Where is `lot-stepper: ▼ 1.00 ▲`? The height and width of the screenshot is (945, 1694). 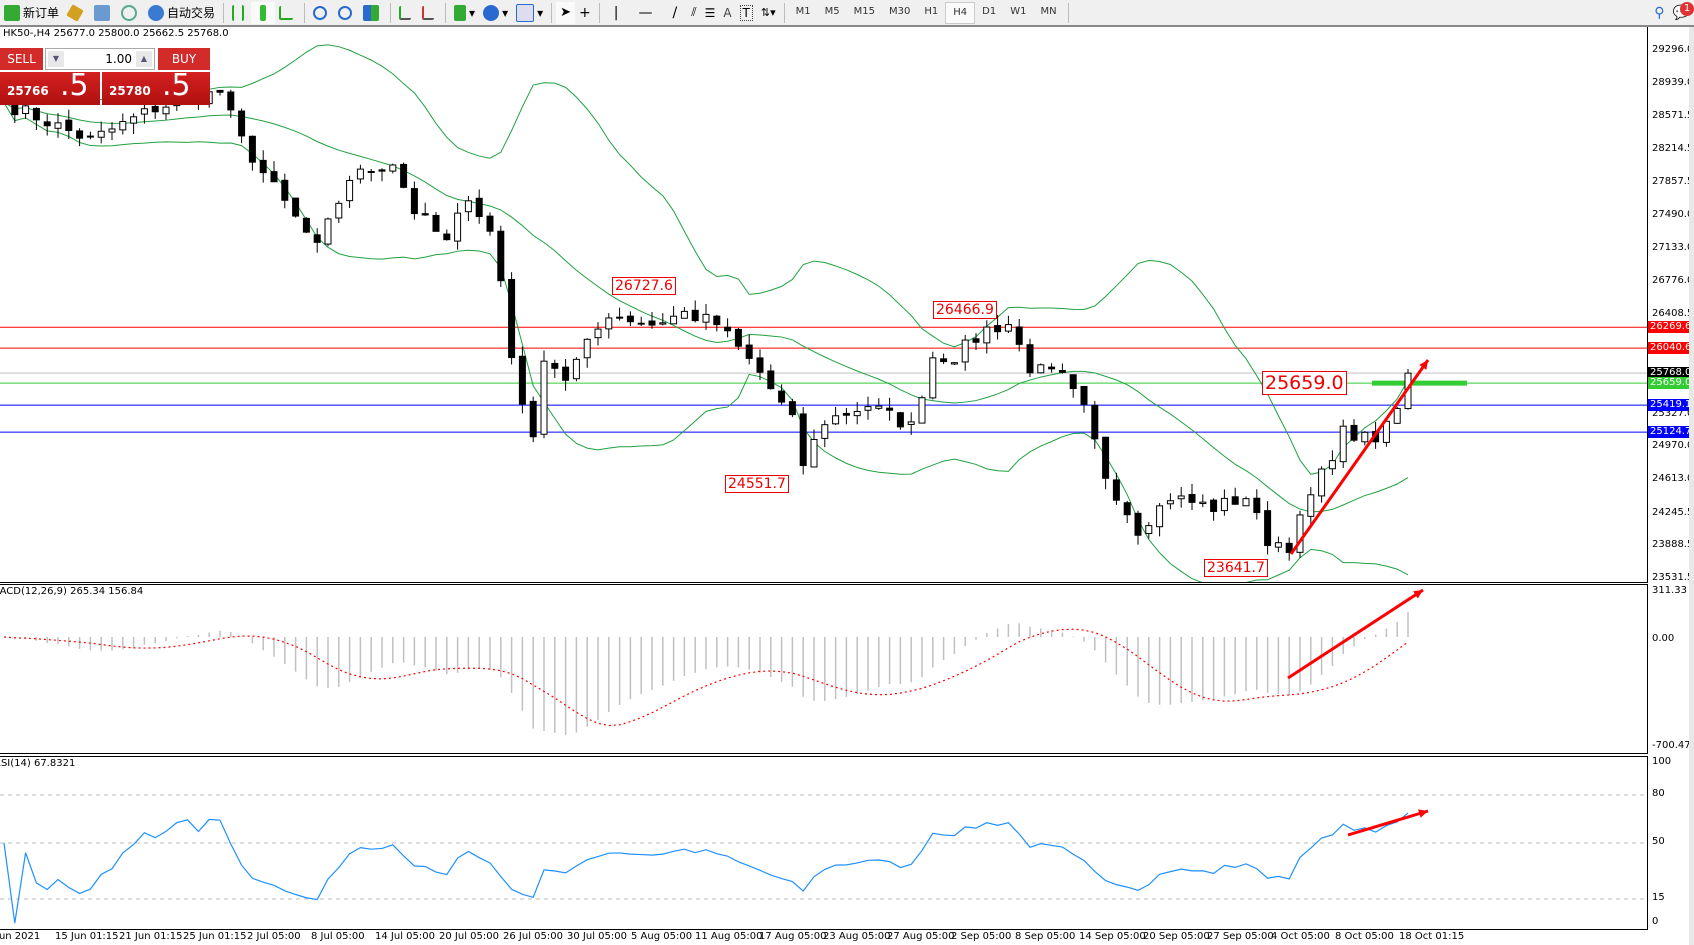 lot-stepper: ▼ 1.00 ▲ is located at coordinates (100, 59).